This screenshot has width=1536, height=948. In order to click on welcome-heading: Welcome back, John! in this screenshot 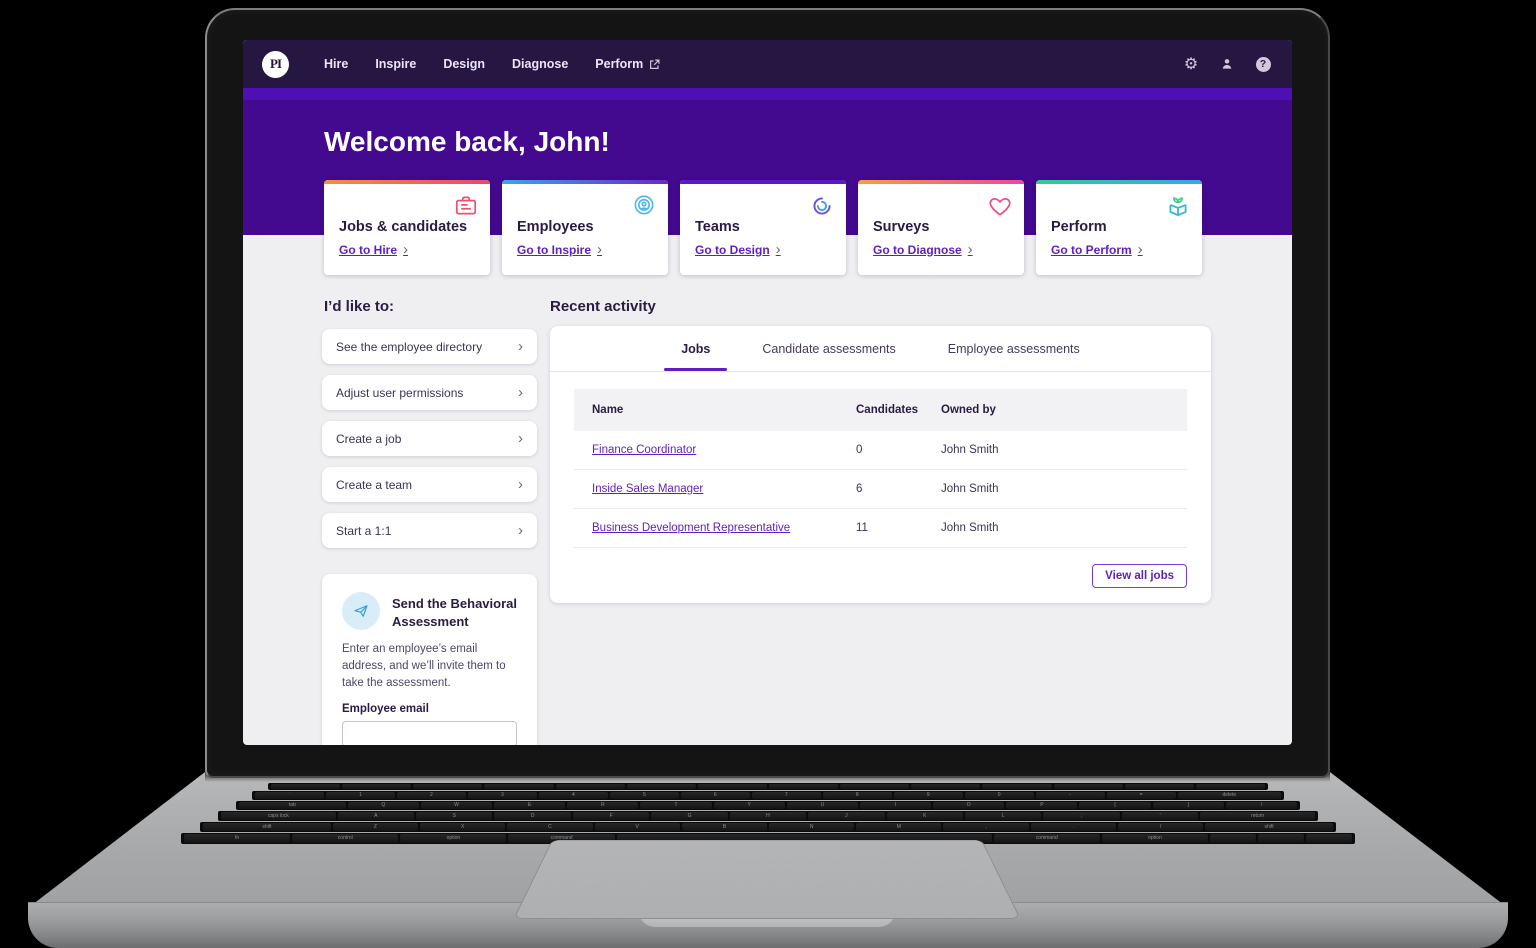, I will do `click(467, 141)`.